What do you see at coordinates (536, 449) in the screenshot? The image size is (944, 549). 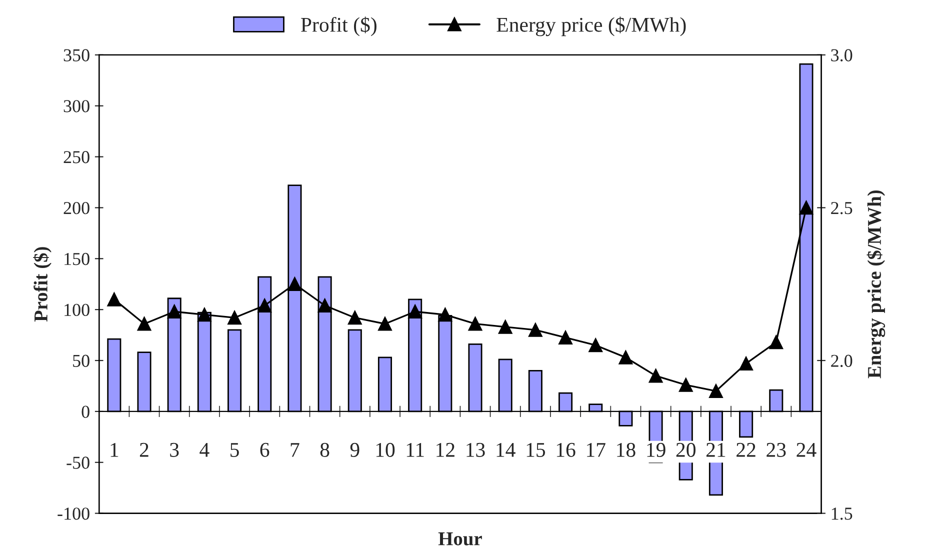 I see `x-tick-label: 15` at bounding box center [536, 449].